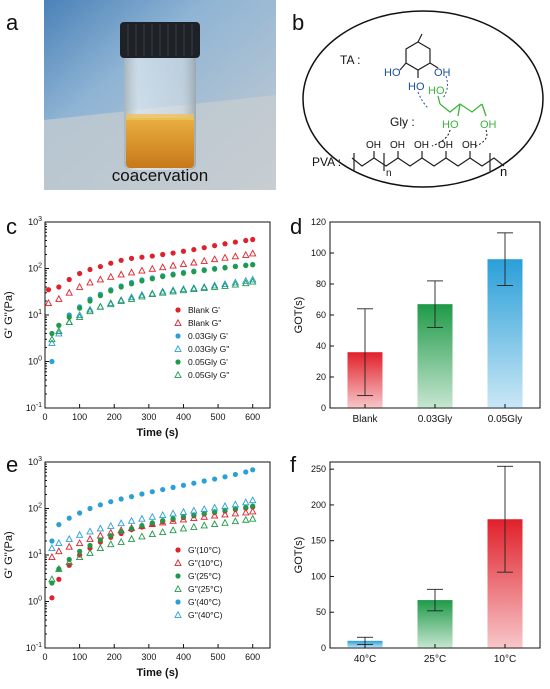 This screenshot has width=550, height=689. I want to click on y-tick-label: 10-1, so click(34, 647).